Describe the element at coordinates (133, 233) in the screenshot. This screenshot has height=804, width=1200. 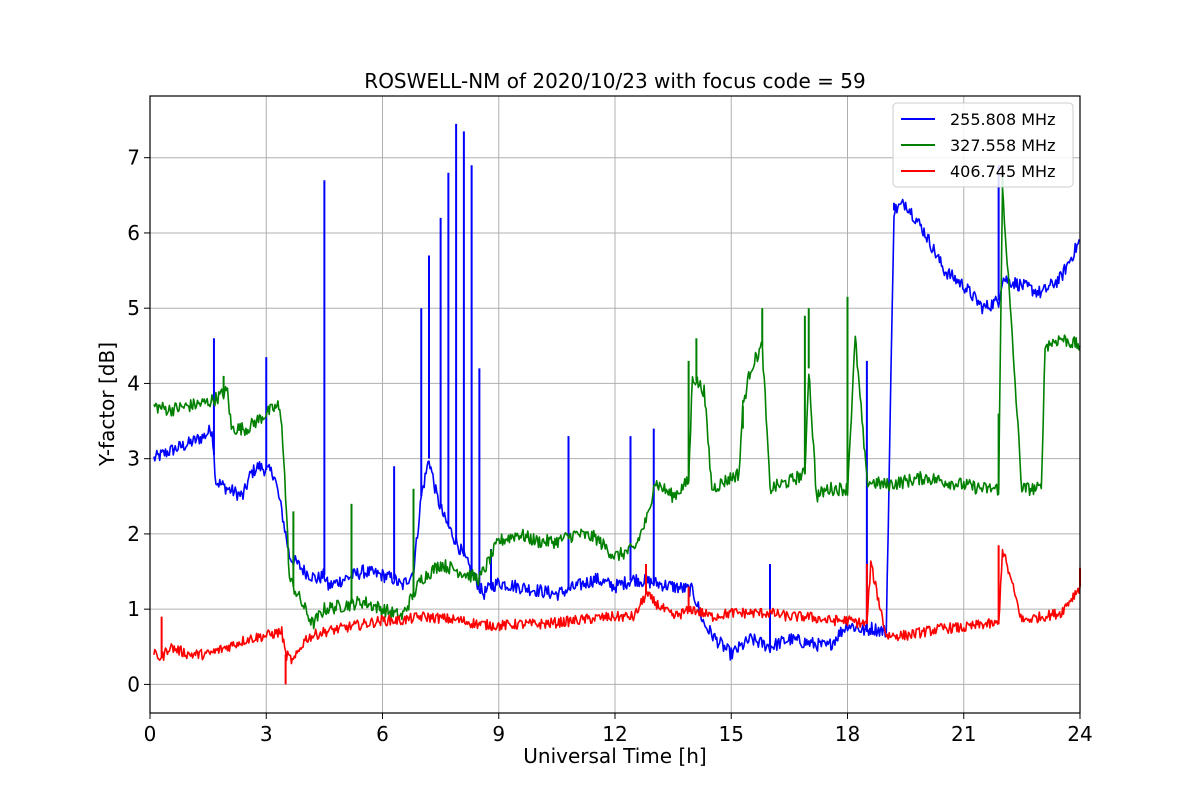
I see `y-tick-label: 6` at that location.